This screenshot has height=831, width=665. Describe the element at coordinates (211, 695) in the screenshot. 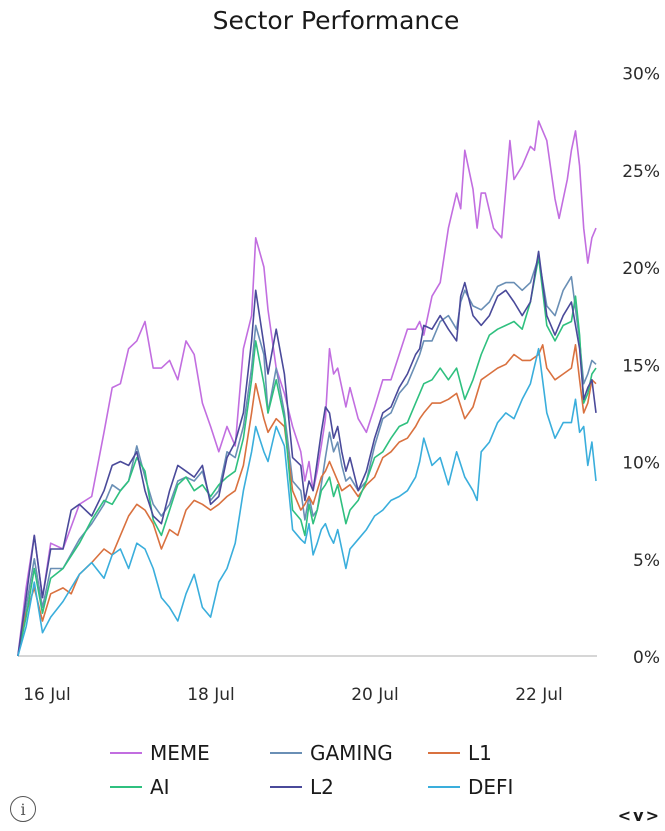

I see `x-tick-label: 18 Jul` at that location.